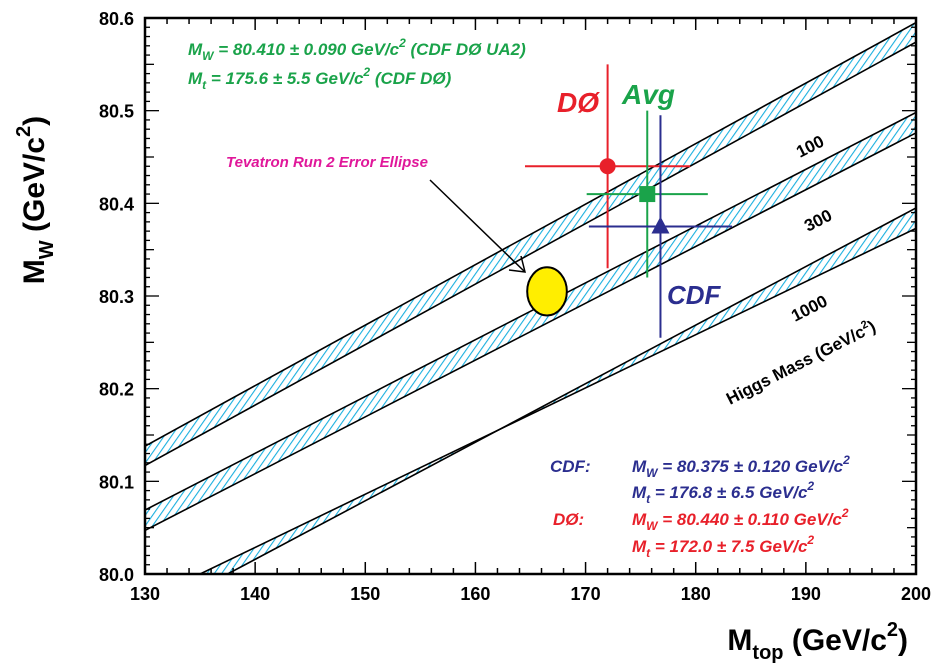 Image resolution: width=939 pixels, height=664 pixels. Describe the element at coordinates (694, 295) in the screenshot. I see `series-label-cdf: CDF` at that location.